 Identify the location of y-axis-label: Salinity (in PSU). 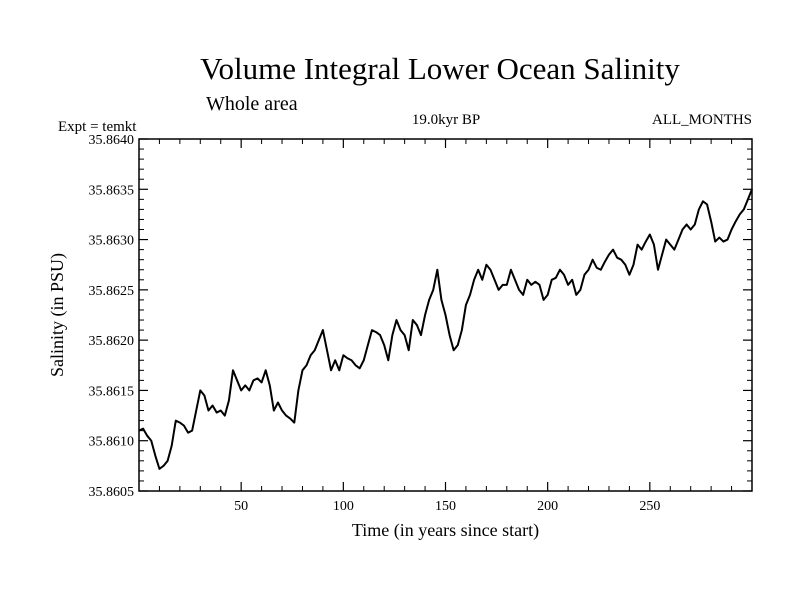
(57, 315).